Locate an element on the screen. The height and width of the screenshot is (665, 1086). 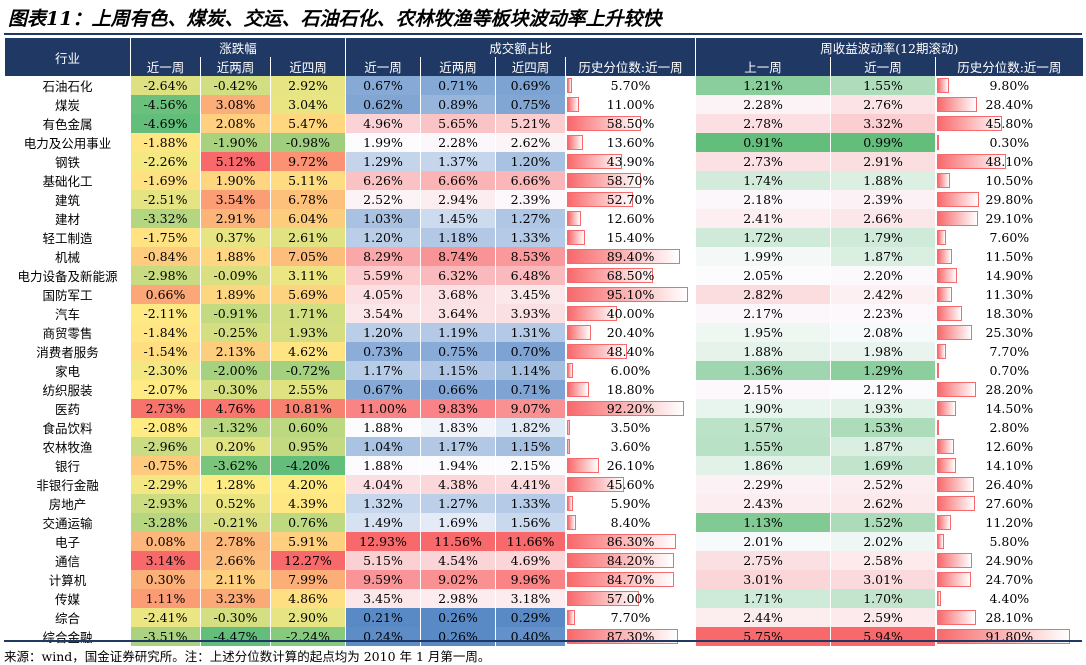
cell-text: 40.00% is located at coordinates (630, 313).